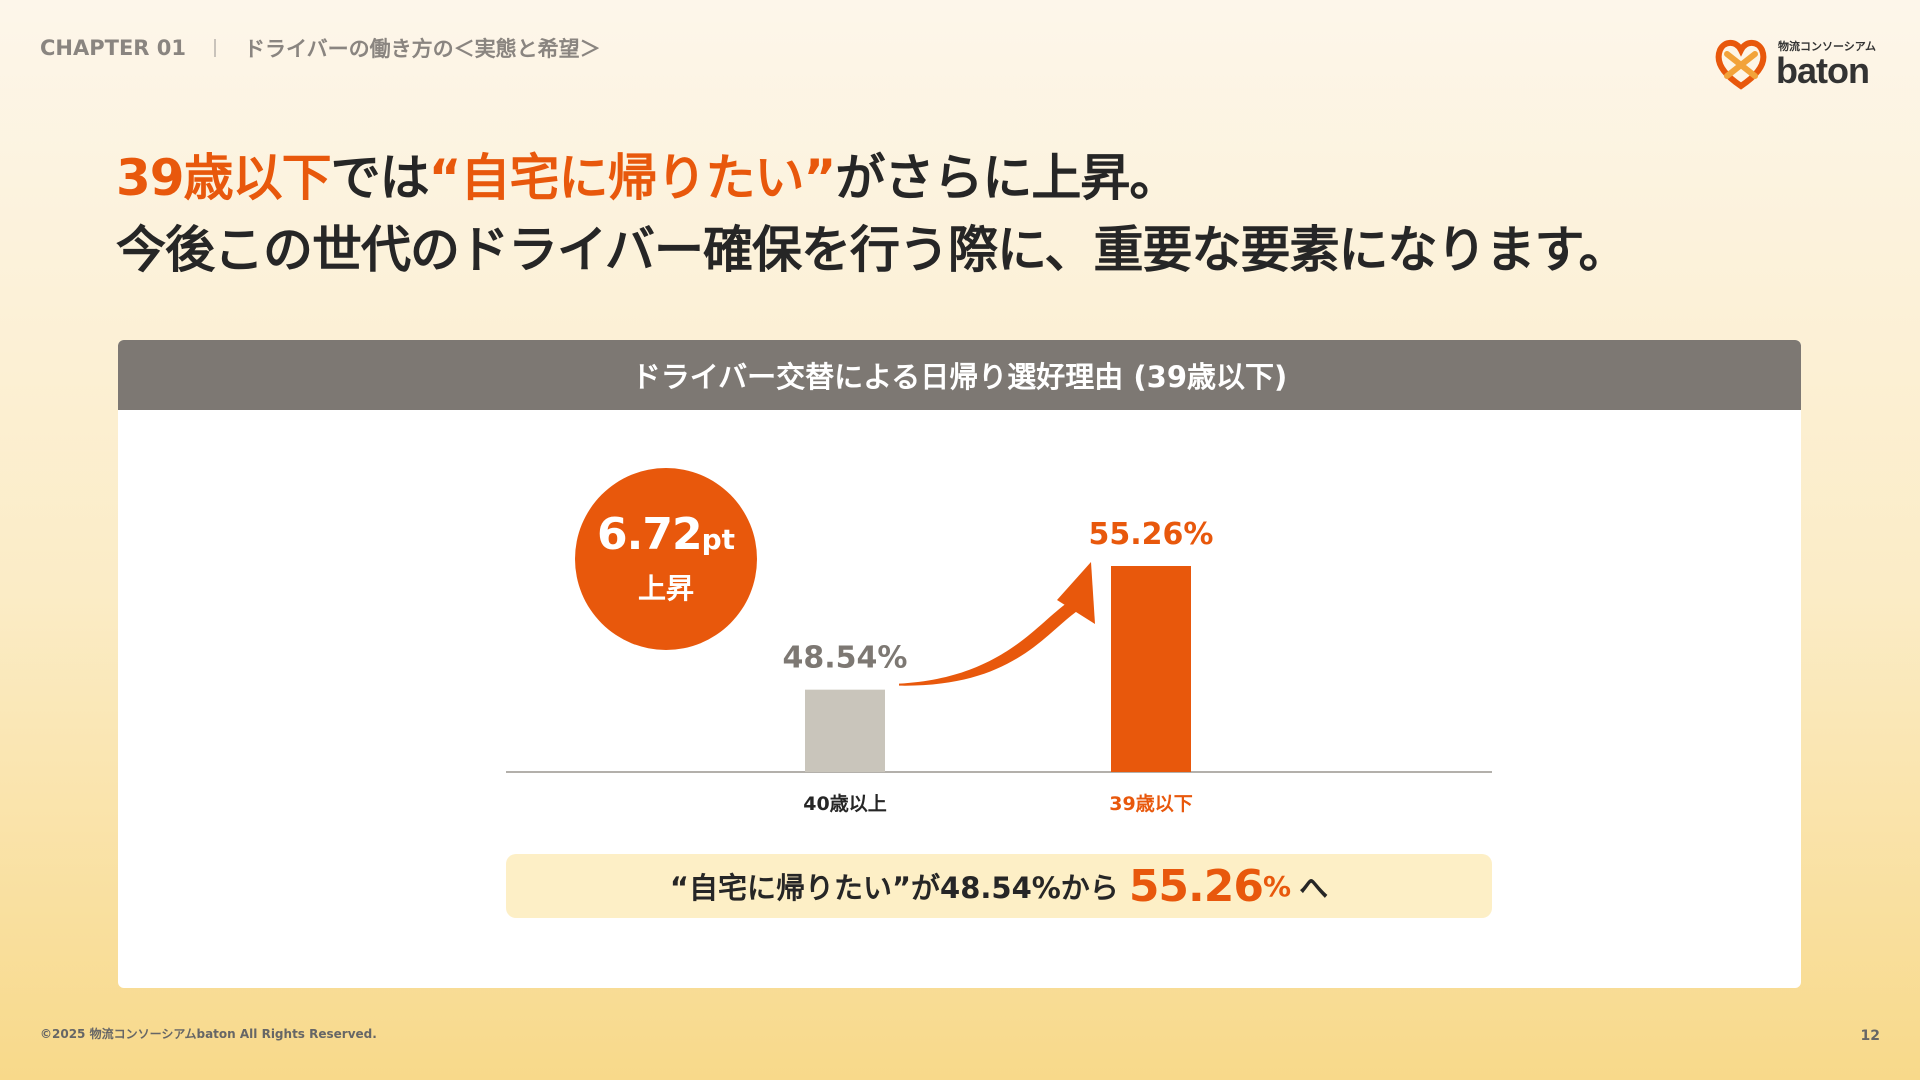 Image resolution: width=1920 pixels, height=1080 pixels. Describe the element at coordinates (632, 178) in the screenshot. I see `headline-quote: “自宅に帰りたい”` at that location.